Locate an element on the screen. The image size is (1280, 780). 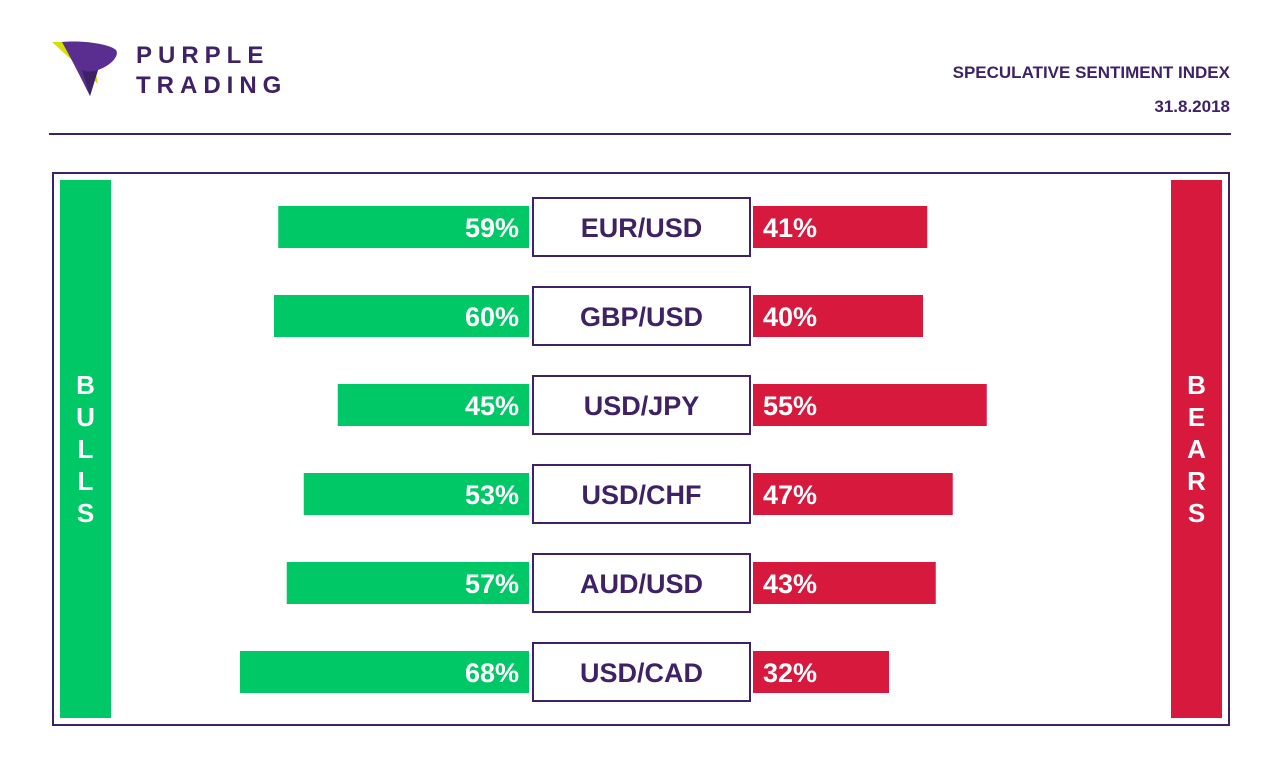
report-date: 31.8.2018 is located at coordinates (1192, 106).